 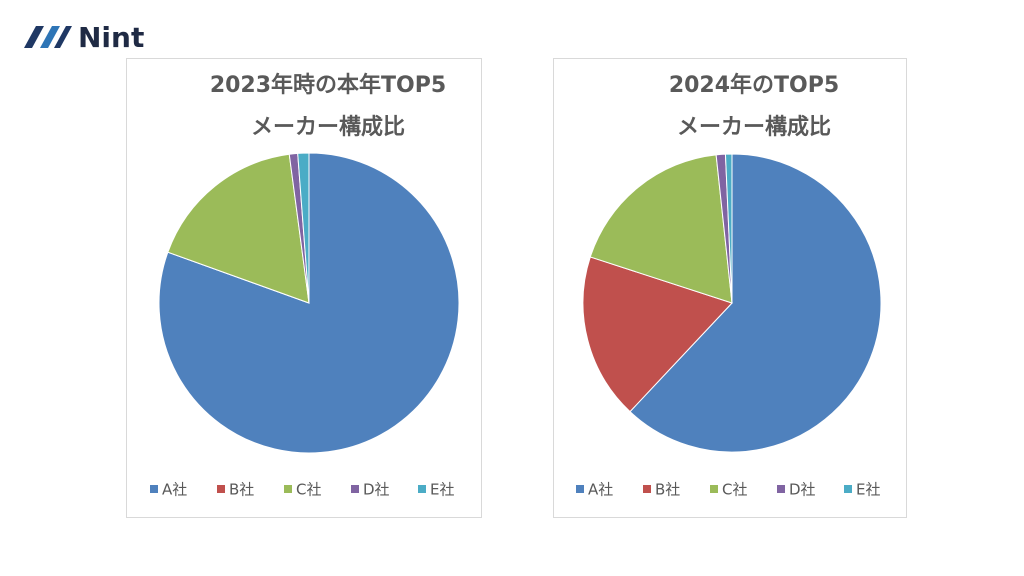 I want to click on logo-text: Nint, so click(x=111, y=37).